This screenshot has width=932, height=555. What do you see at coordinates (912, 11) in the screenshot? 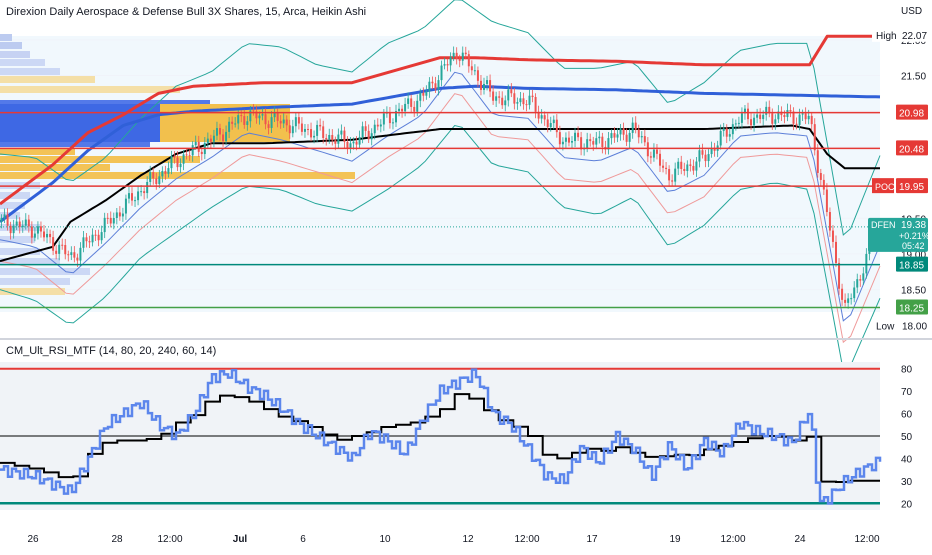
I see `currency-label: USD` at bounding box center [912, 11].